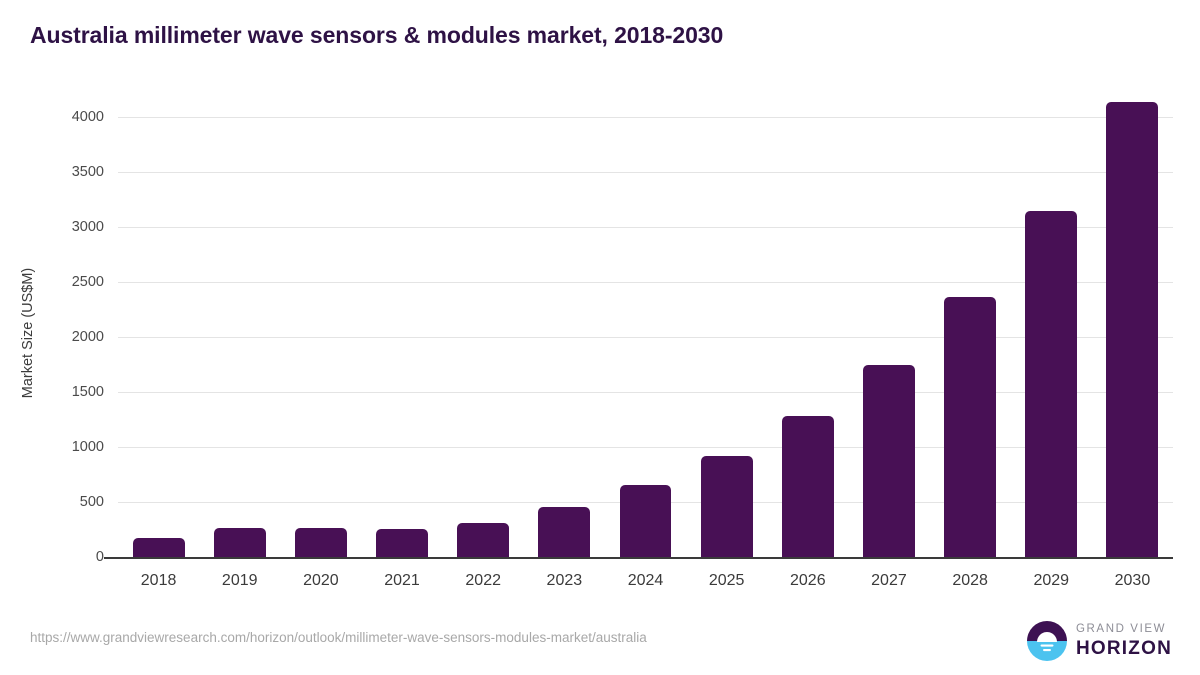 The image size is (1200, 675). What do you see at coordinates (970, 426) in the screenshot?
I see `bar-2028` at bounding box center [970, 426].